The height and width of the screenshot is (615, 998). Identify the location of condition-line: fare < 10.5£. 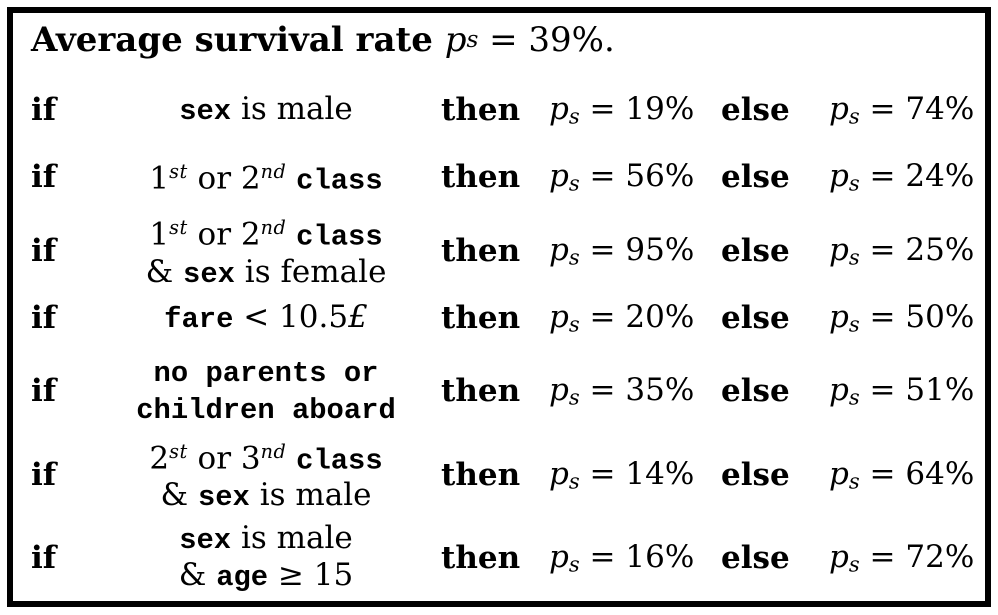
(266, 318).